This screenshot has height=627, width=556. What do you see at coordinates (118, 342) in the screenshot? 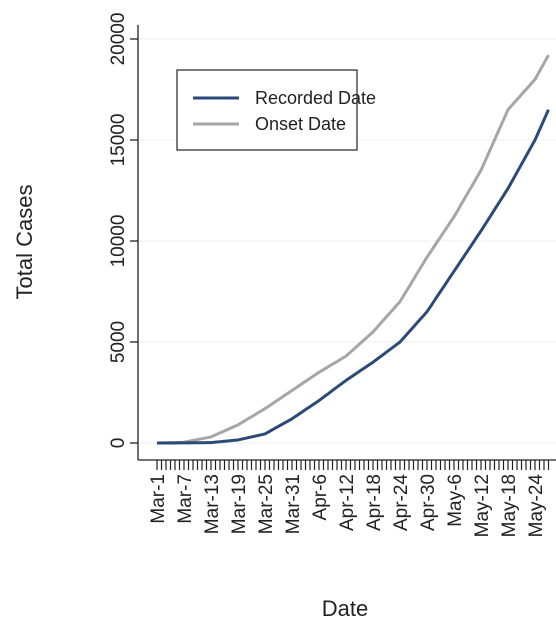
I see `y-tick-label: 5000` at bounding box center [118, 342].